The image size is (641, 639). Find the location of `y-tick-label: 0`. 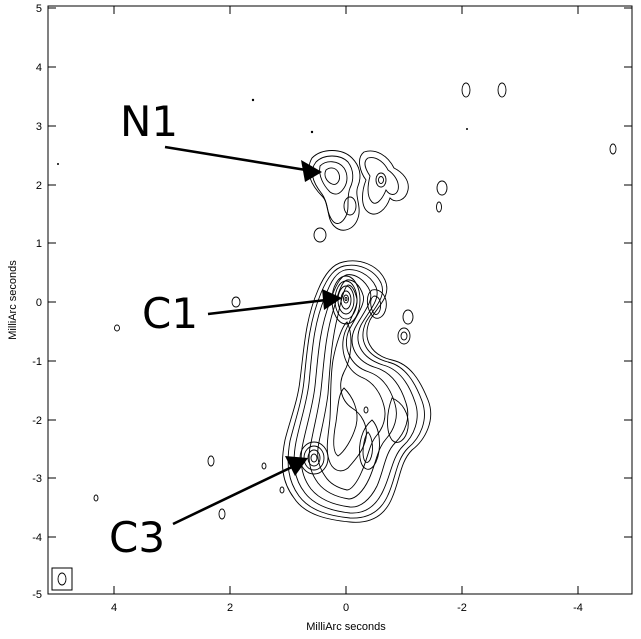

y-tick-label: 0 is located at coordinates (39, 303).